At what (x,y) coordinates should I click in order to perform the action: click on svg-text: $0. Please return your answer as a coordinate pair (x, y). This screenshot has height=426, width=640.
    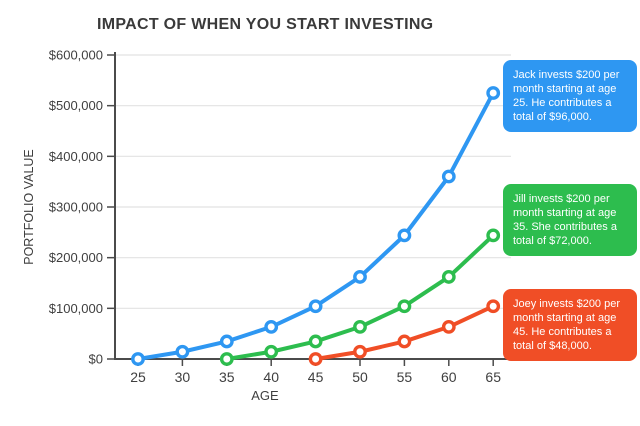
    Looking at the image, I should click on (96, 359).